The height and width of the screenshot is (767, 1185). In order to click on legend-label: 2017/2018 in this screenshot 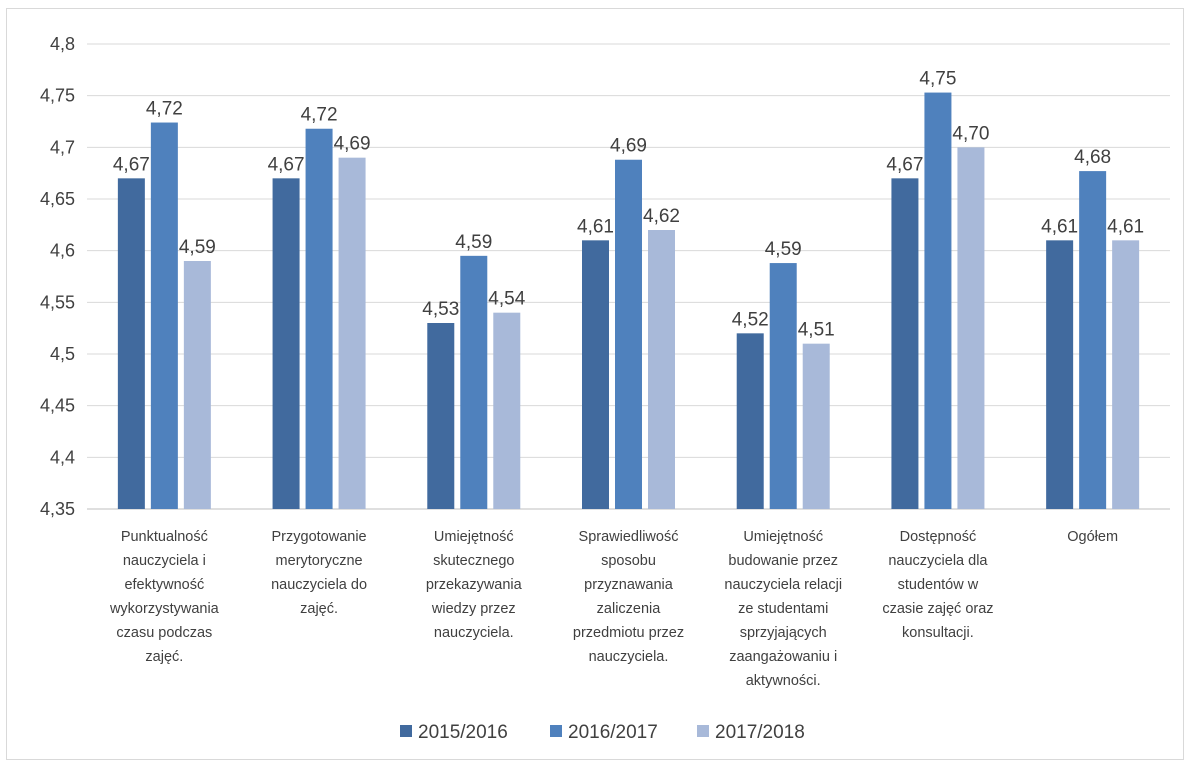, I will do `click(760, 732)`.